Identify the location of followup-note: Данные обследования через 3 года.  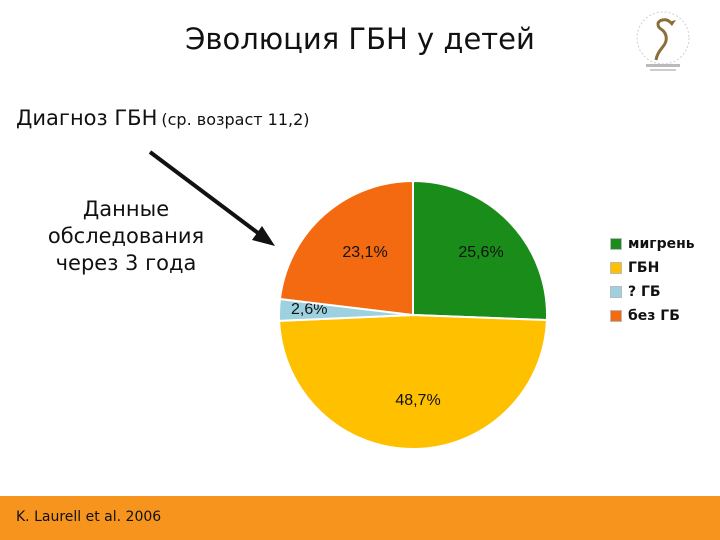
(126, 236).